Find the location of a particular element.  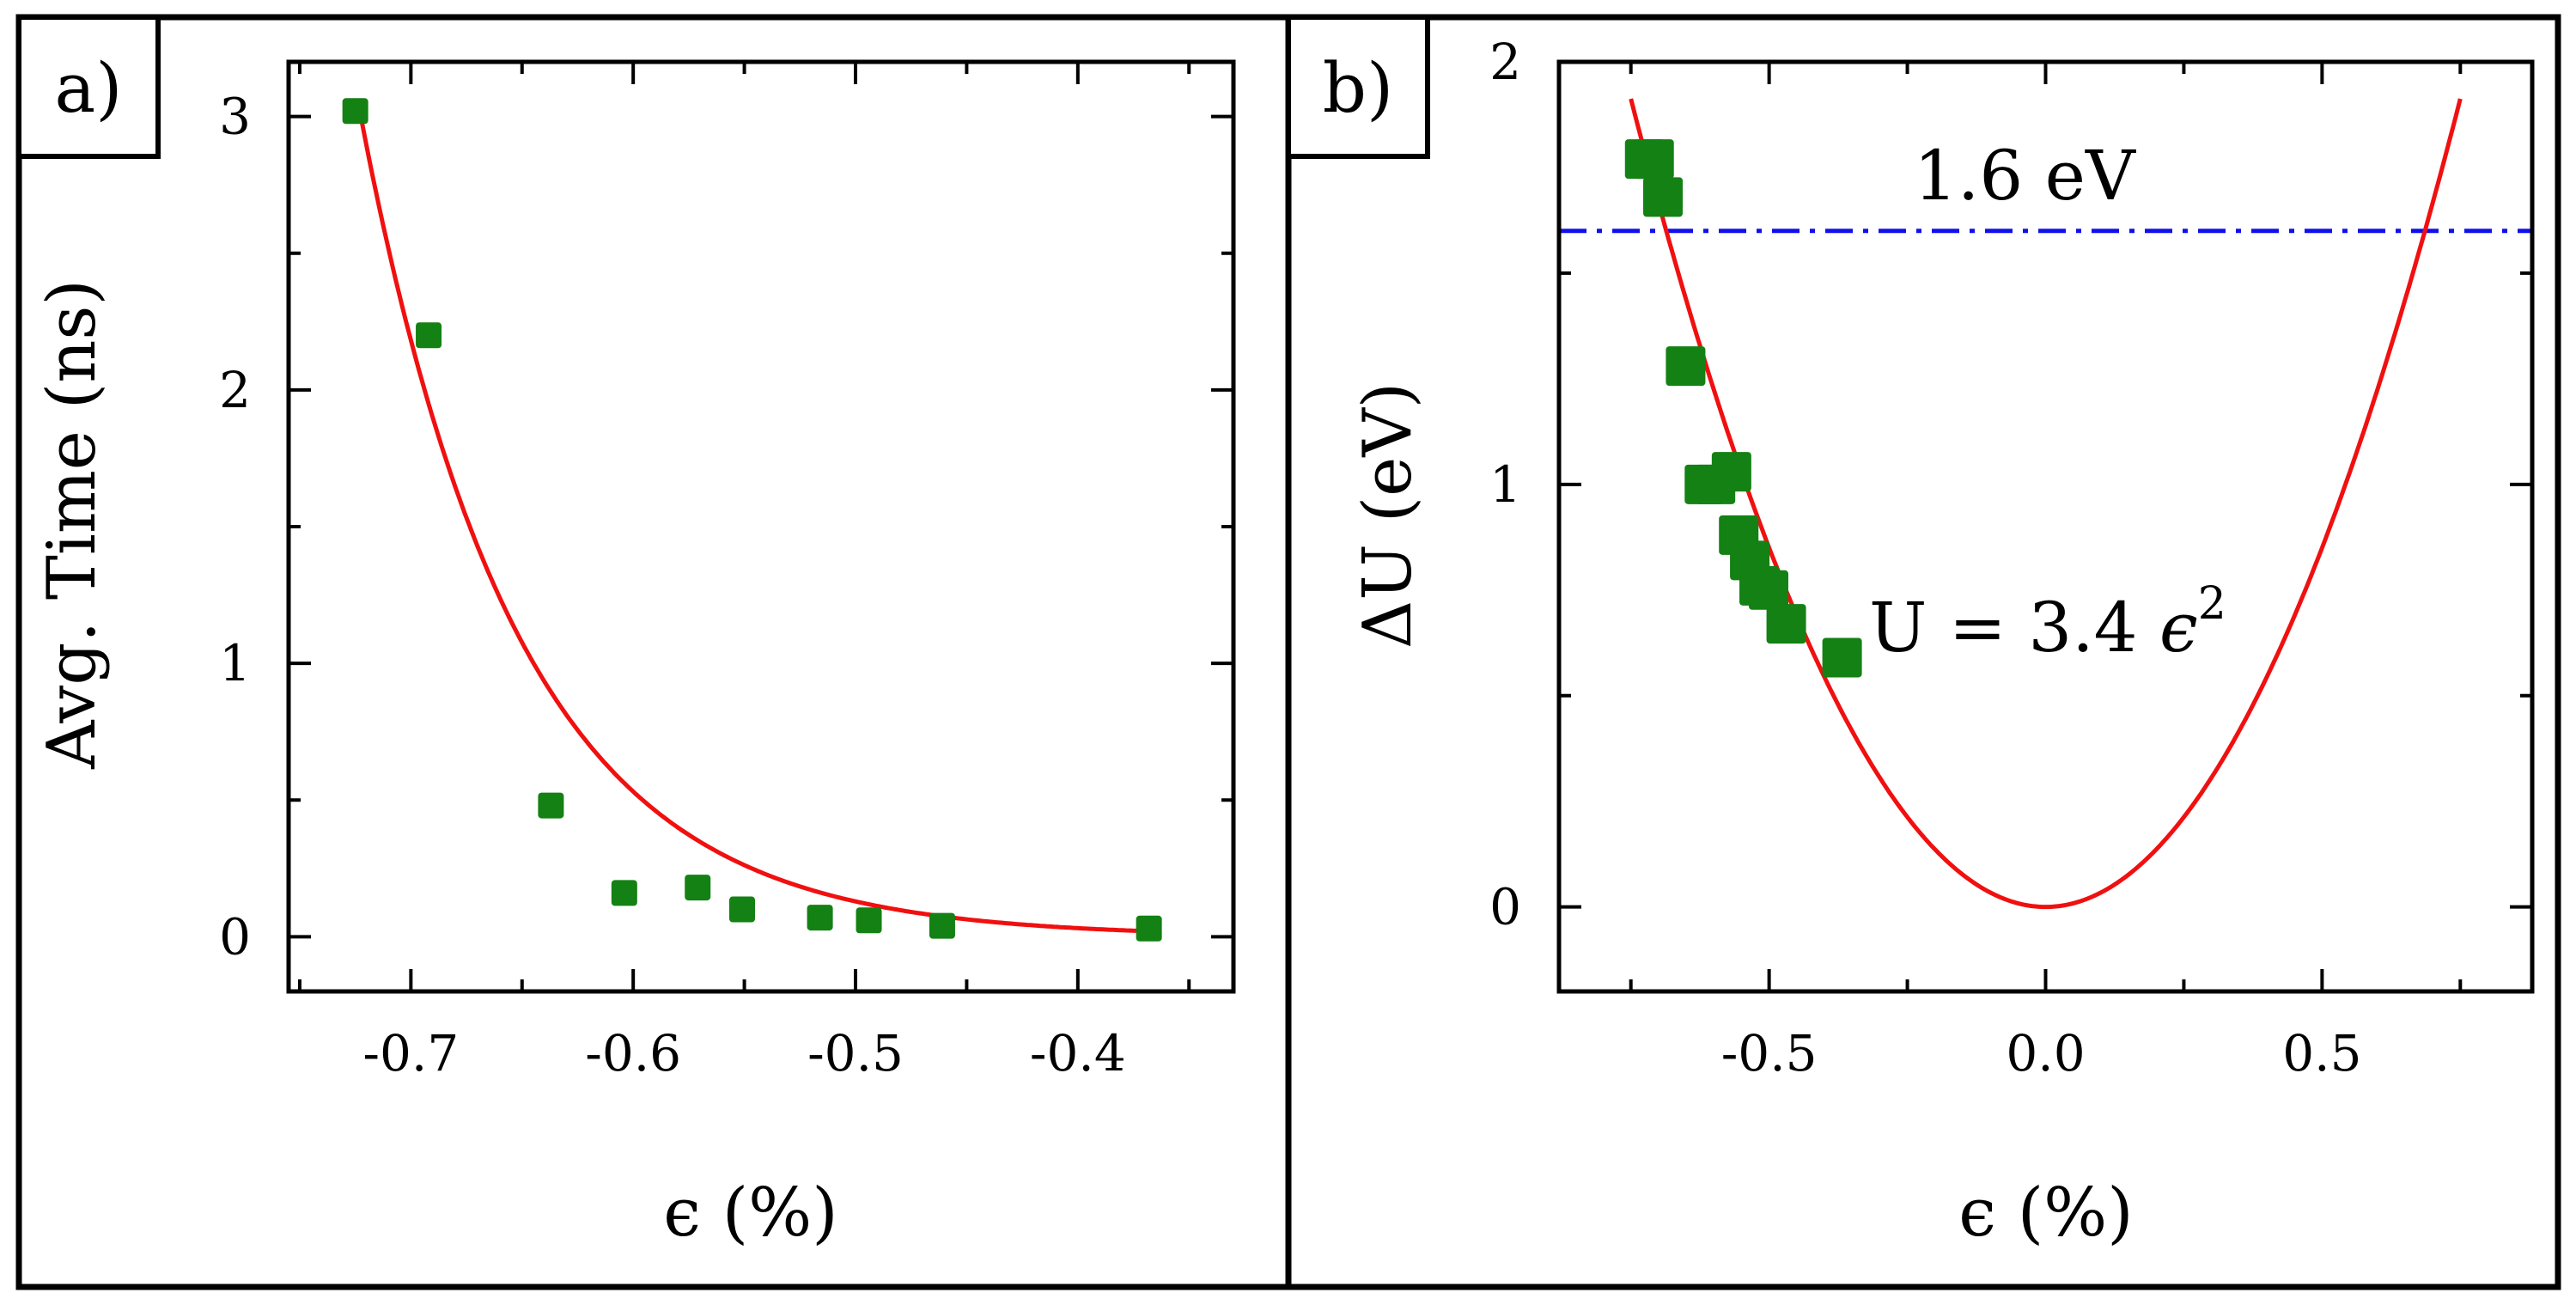

fit-equation-label: U = 3.4 ϵ2 is located at coordinates (2047, 623).